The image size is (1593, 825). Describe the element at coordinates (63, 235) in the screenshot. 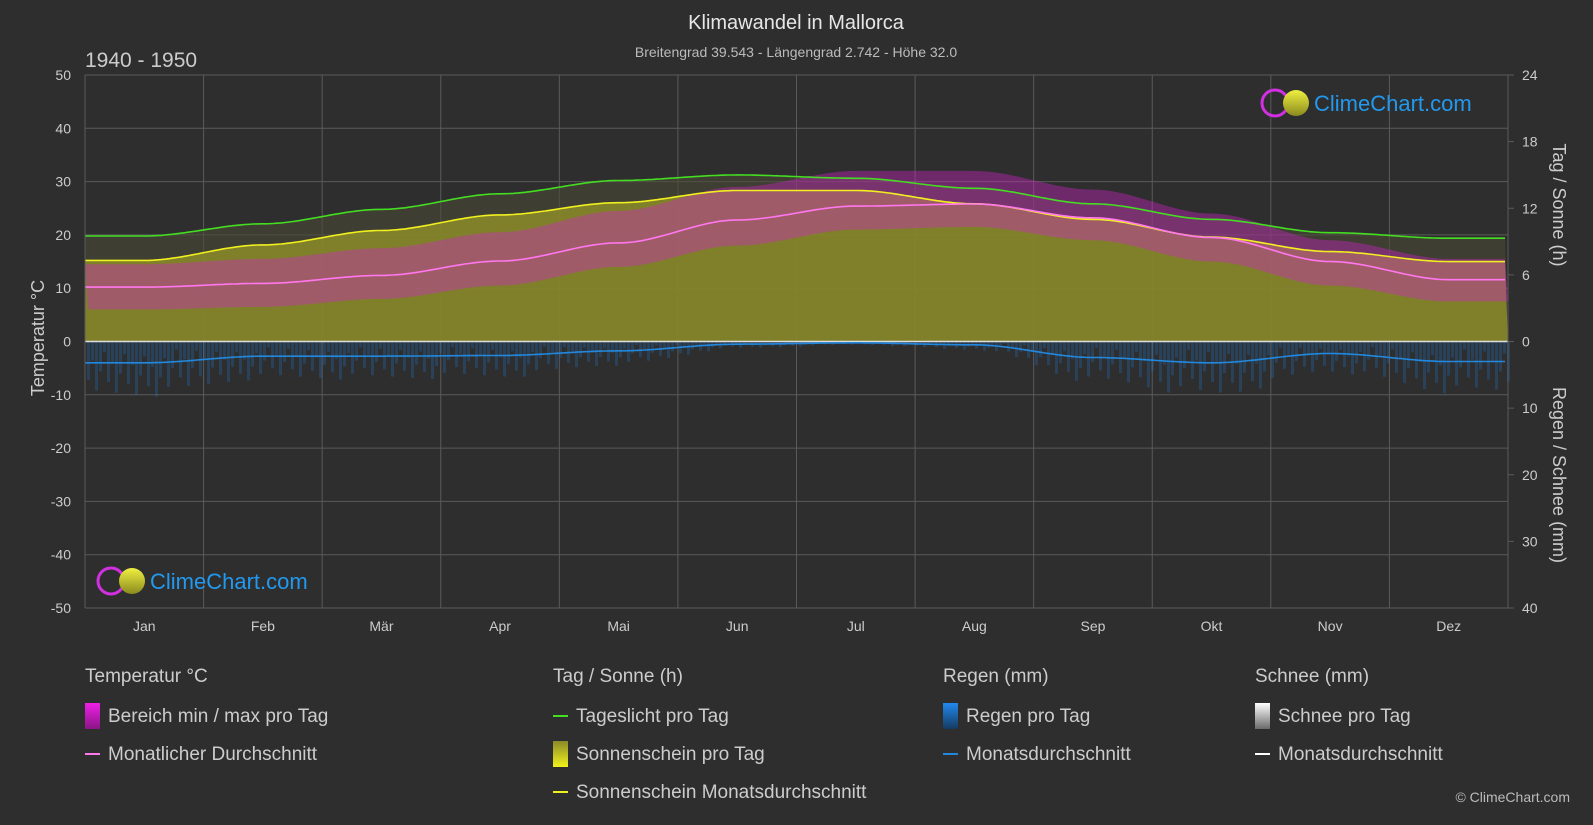

I see `left-tick-label: 20` at that location.